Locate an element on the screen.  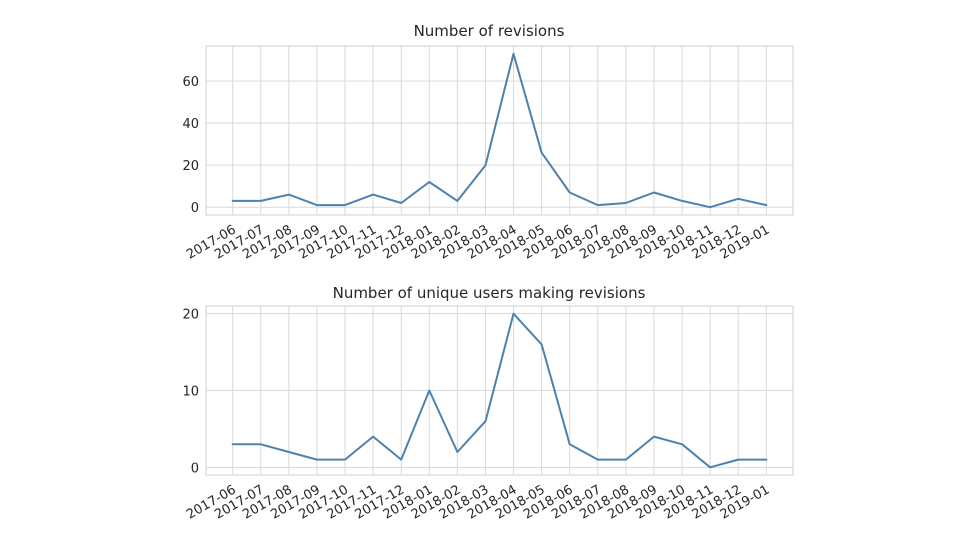
y-tick-label: 60 is located at coordinates (190, 82).